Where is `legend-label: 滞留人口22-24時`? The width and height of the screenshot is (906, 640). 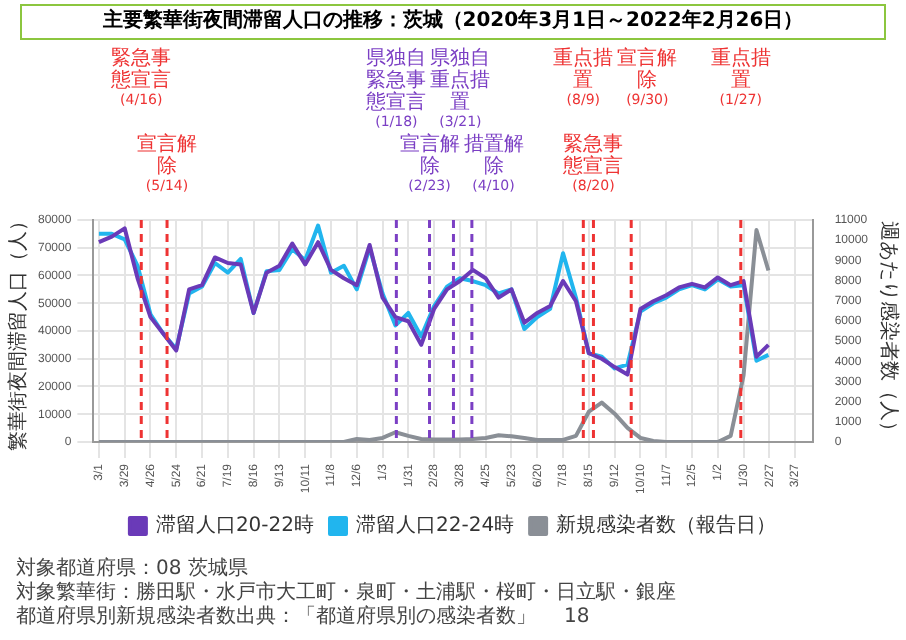 legend-label: 滞留人口22-24時 is located at coordinates (435, 525).